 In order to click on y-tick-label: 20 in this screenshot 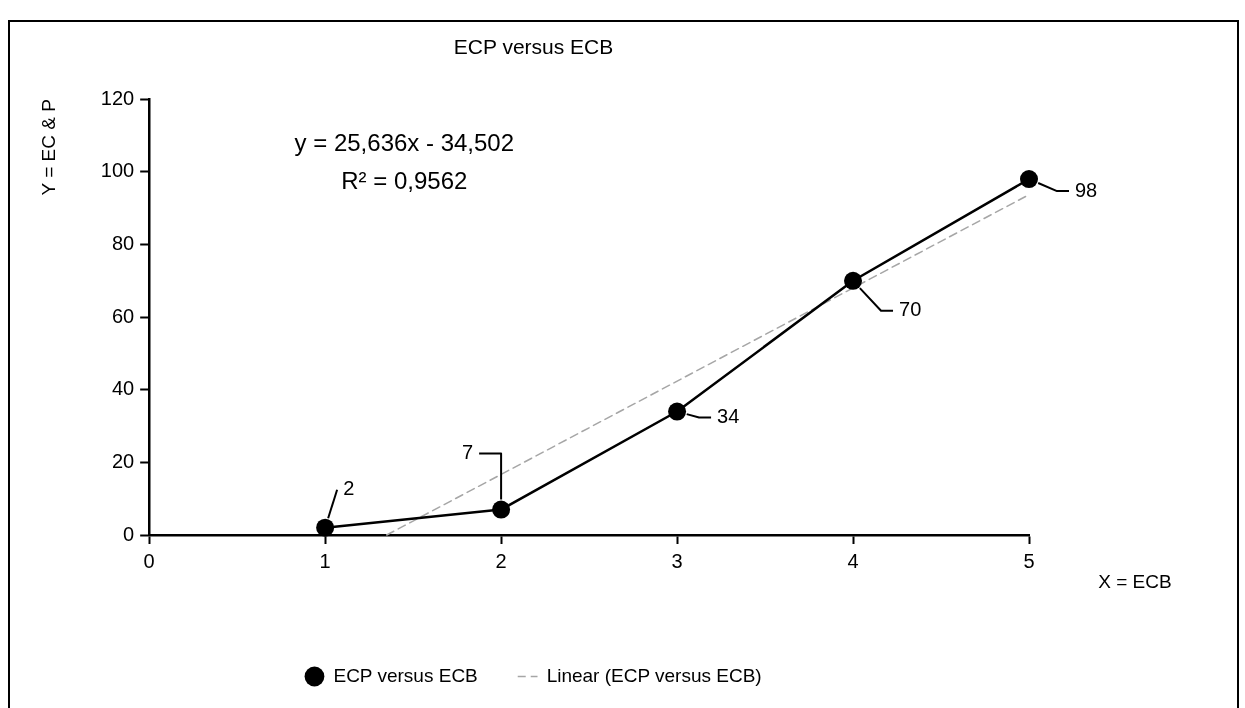, I will do `click(123, 460)`.